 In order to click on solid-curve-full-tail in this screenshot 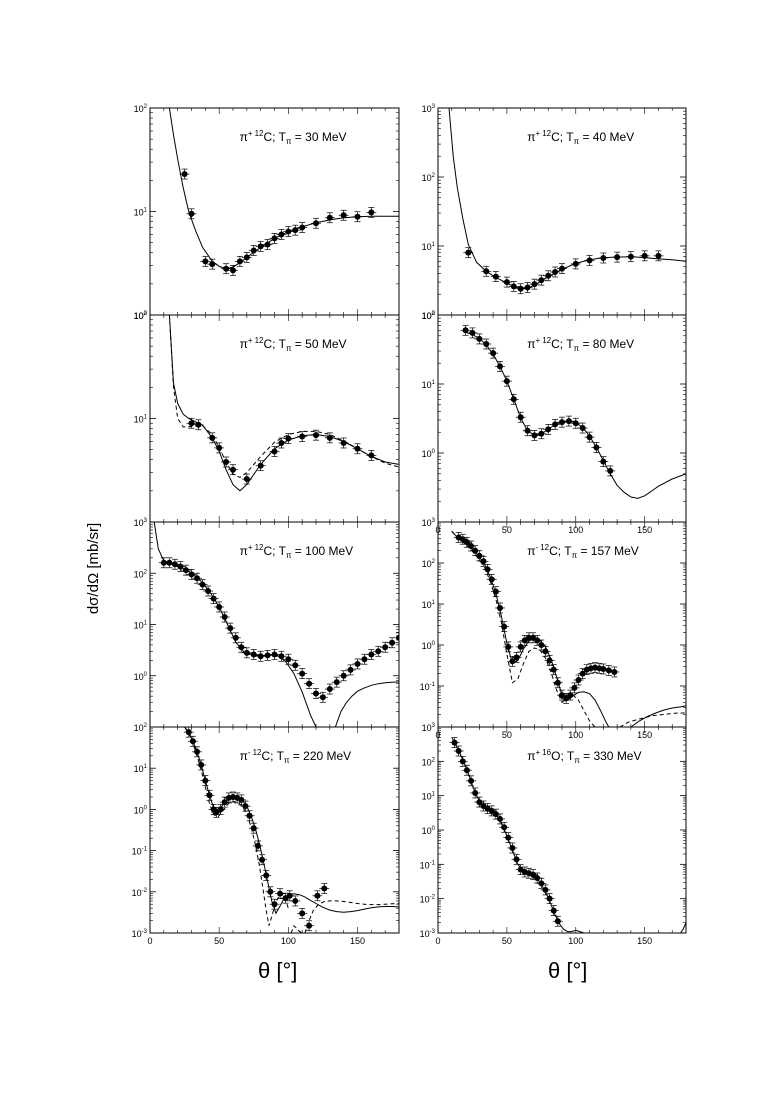, I will do `click(683, 927)`.